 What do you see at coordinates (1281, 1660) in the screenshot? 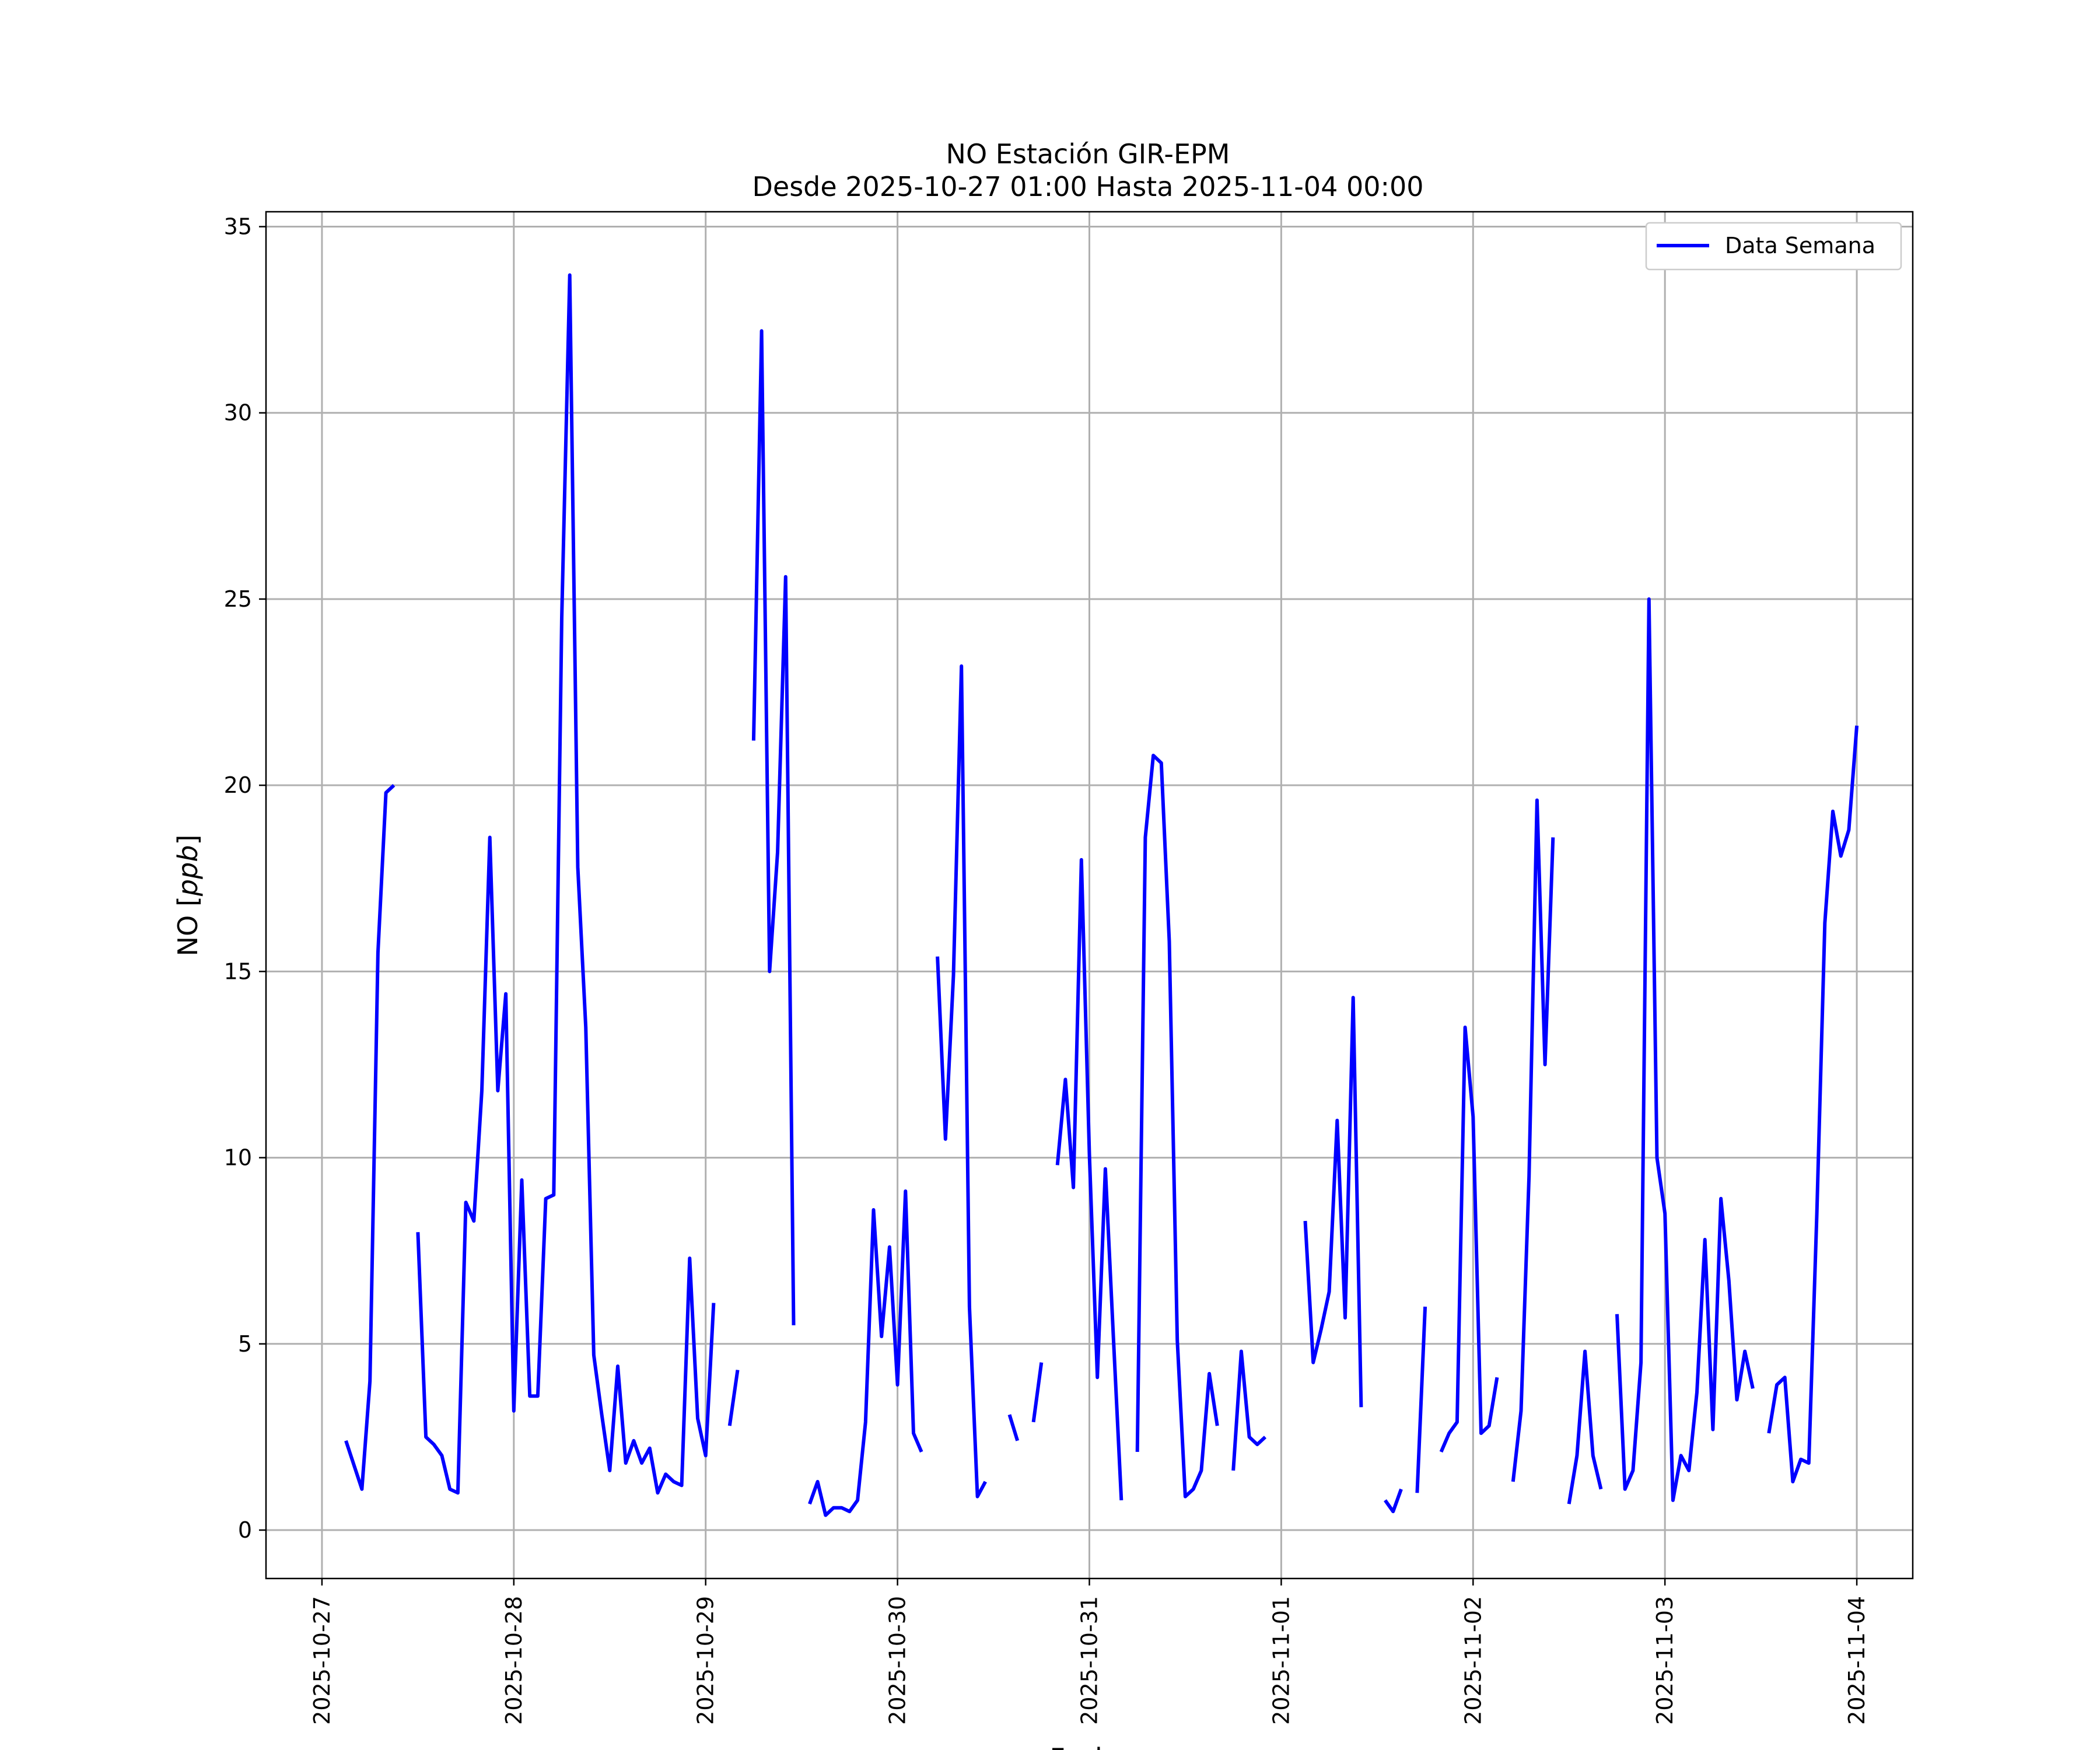
I see `x-tick-label: 2025-11-01` at bounding box center [1281, 1660].